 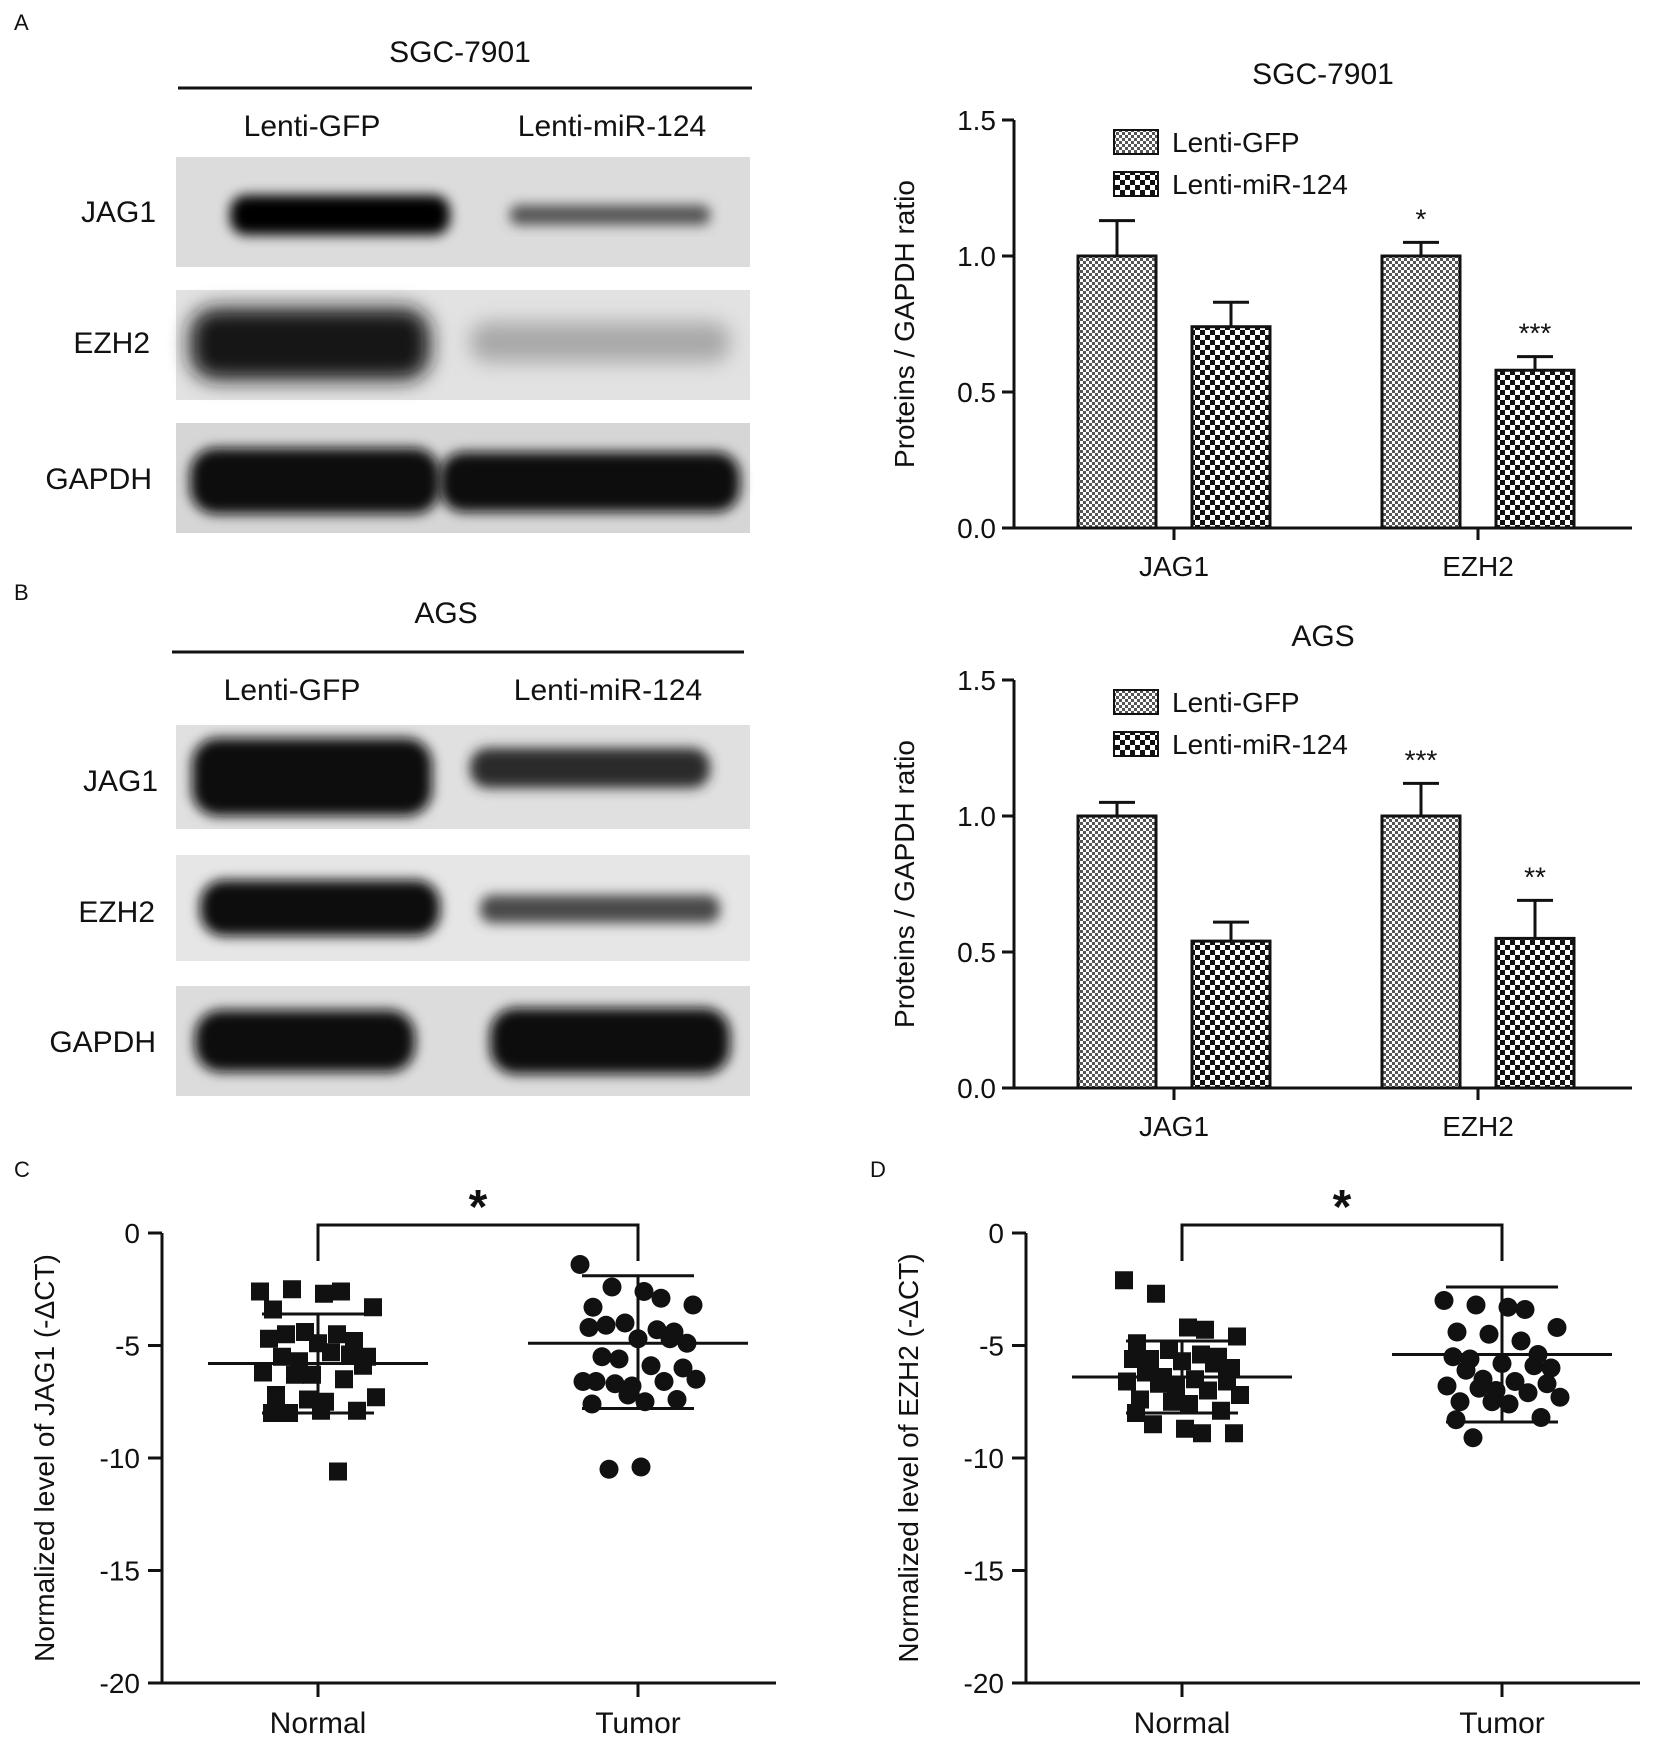 What do you see at coordinates (590, 482) in the screenshot?
I see `blot-a-band-gapdh-mir` at bounding box center [590, 482].